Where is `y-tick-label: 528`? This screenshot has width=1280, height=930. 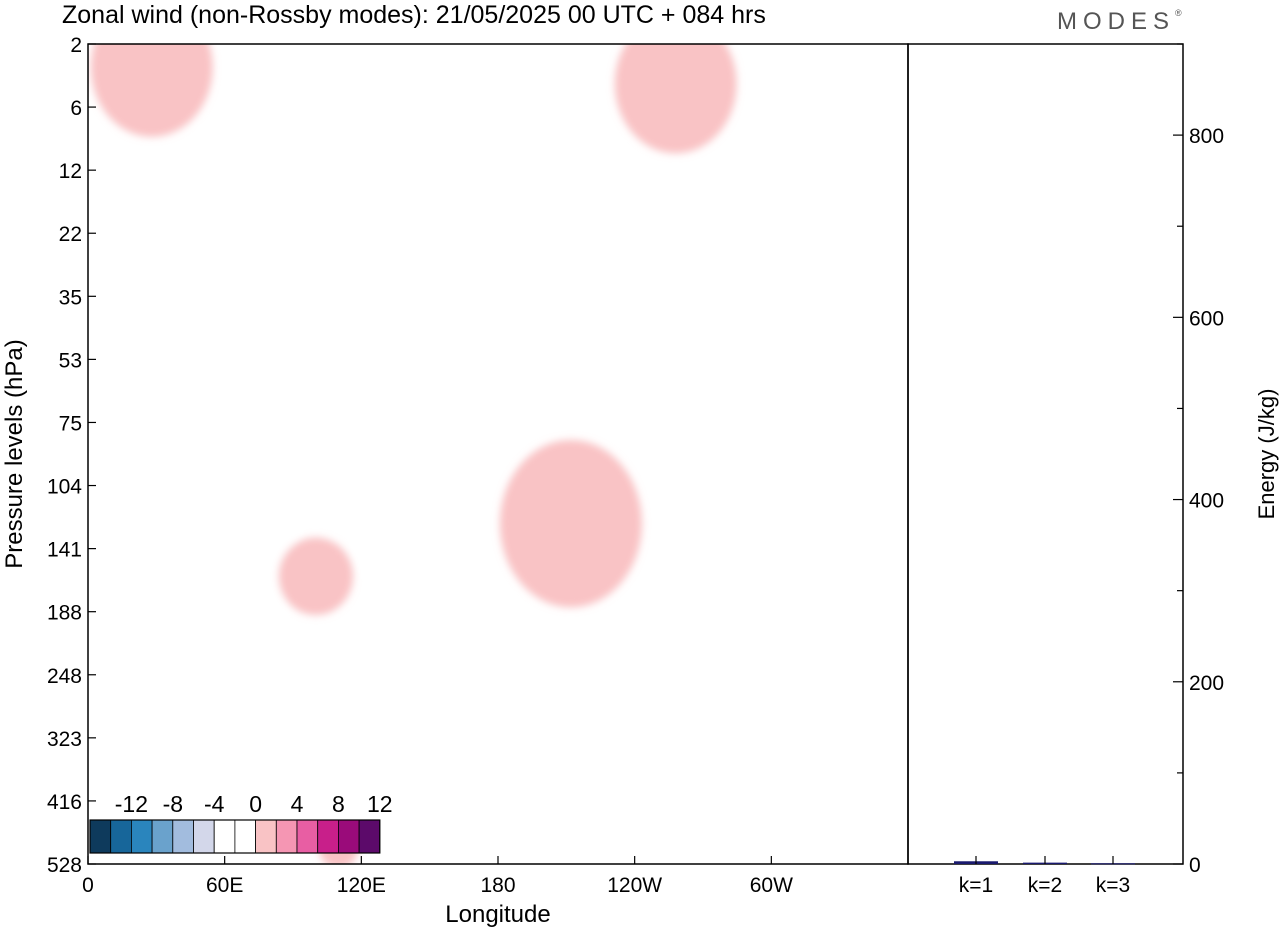 y-tick-label: 528 is located at coordinates (64, 865).